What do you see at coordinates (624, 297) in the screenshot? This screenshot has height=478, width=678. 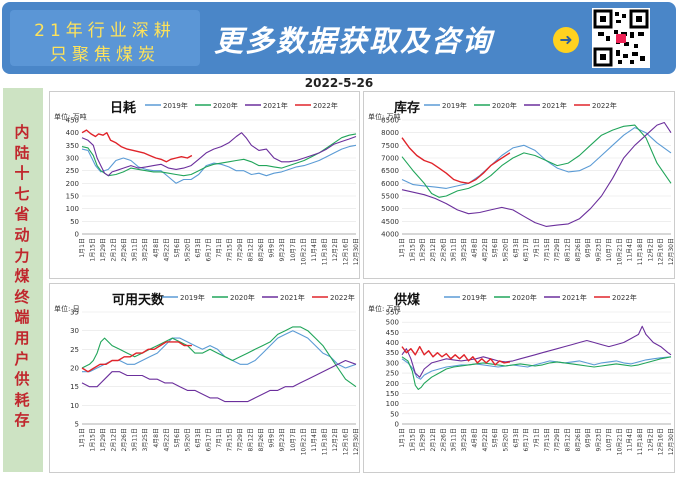 I see `legend-label: 2022年` at bounding box center [624, 297].